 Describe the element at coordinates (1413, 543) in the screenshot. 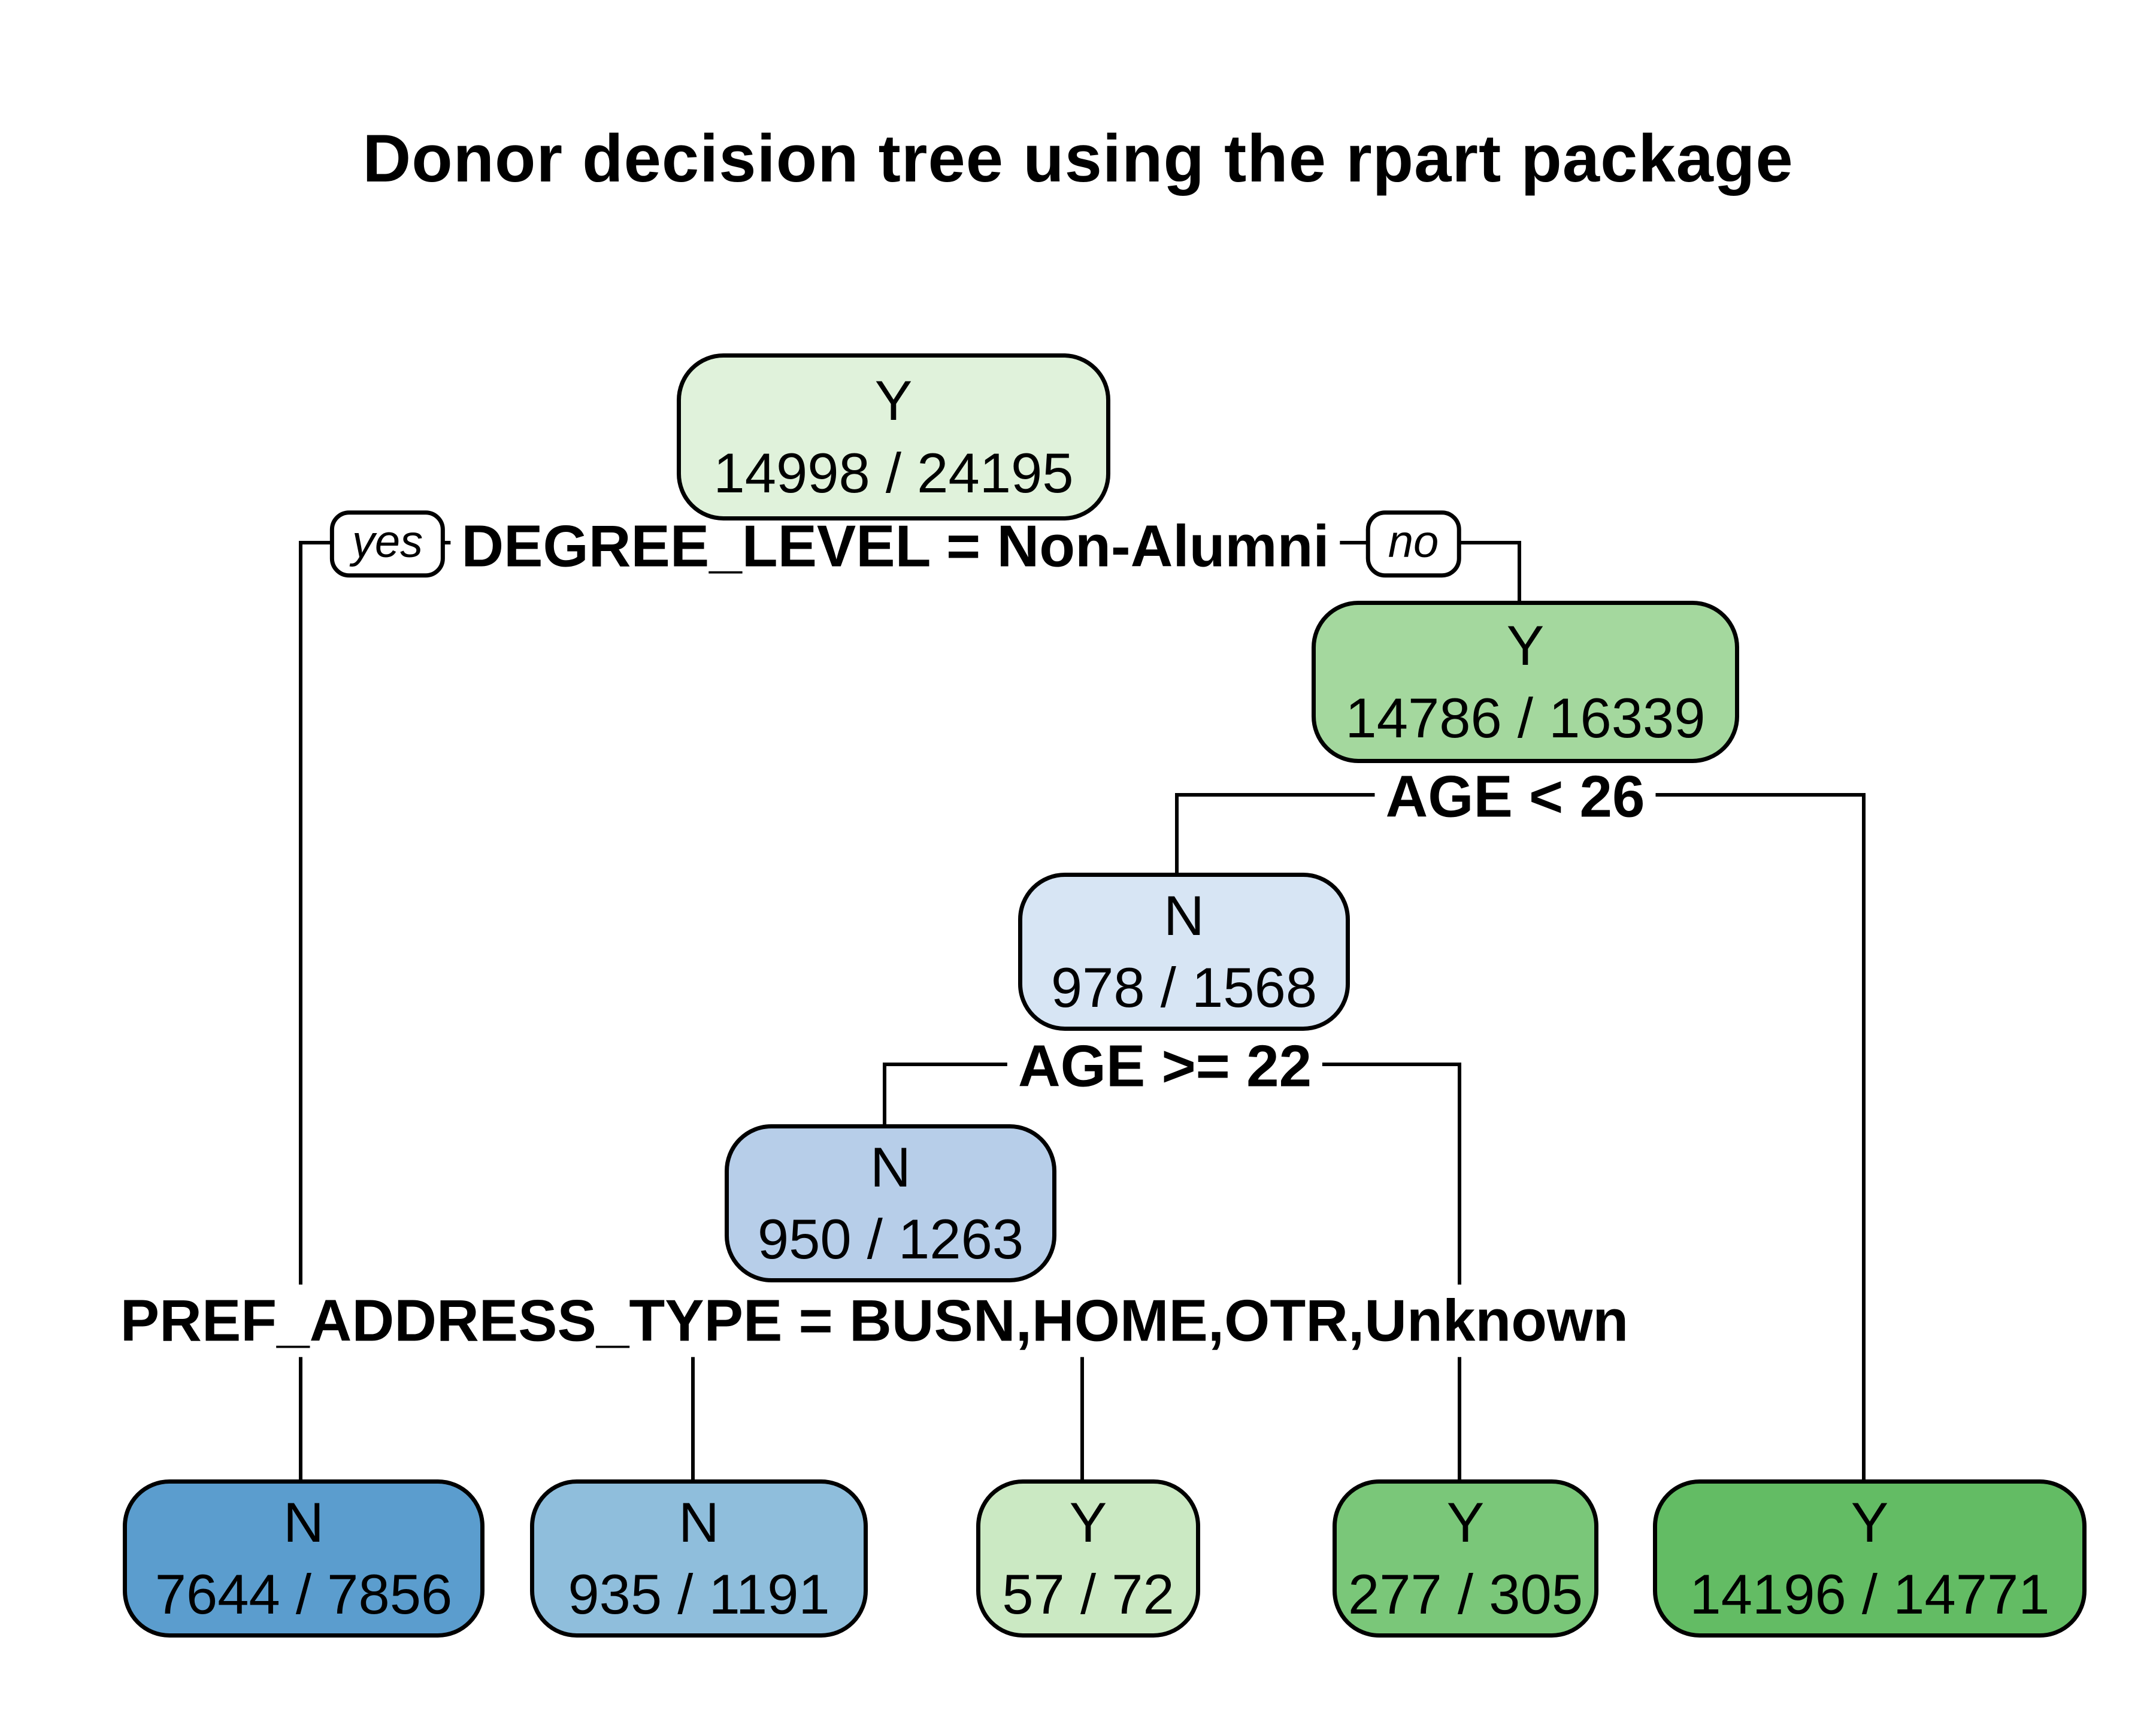

I see `branch-tag-no: no` at that location.